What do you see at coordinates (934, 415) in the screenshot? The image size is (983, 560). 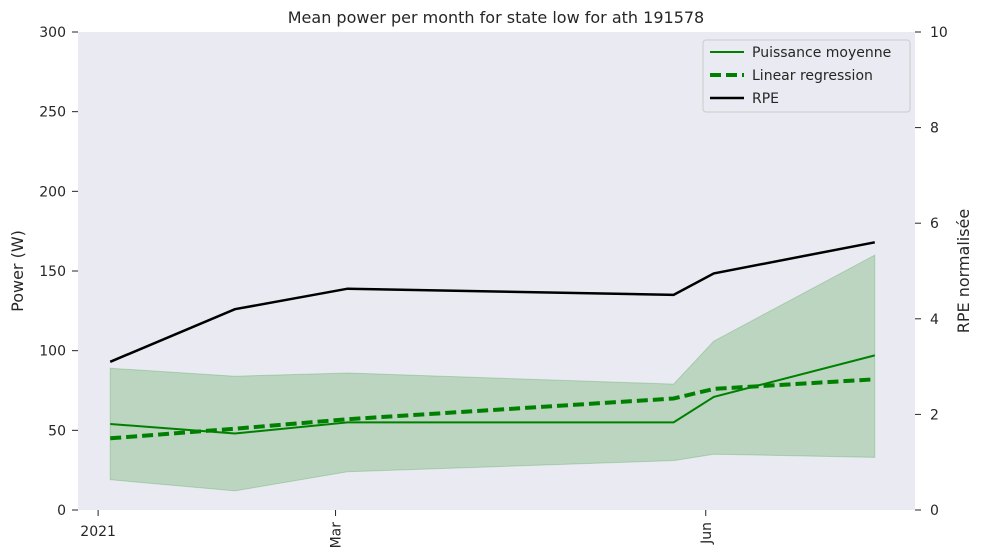 I see `y2-tick-label: 2` at bounding box center [934, 415].